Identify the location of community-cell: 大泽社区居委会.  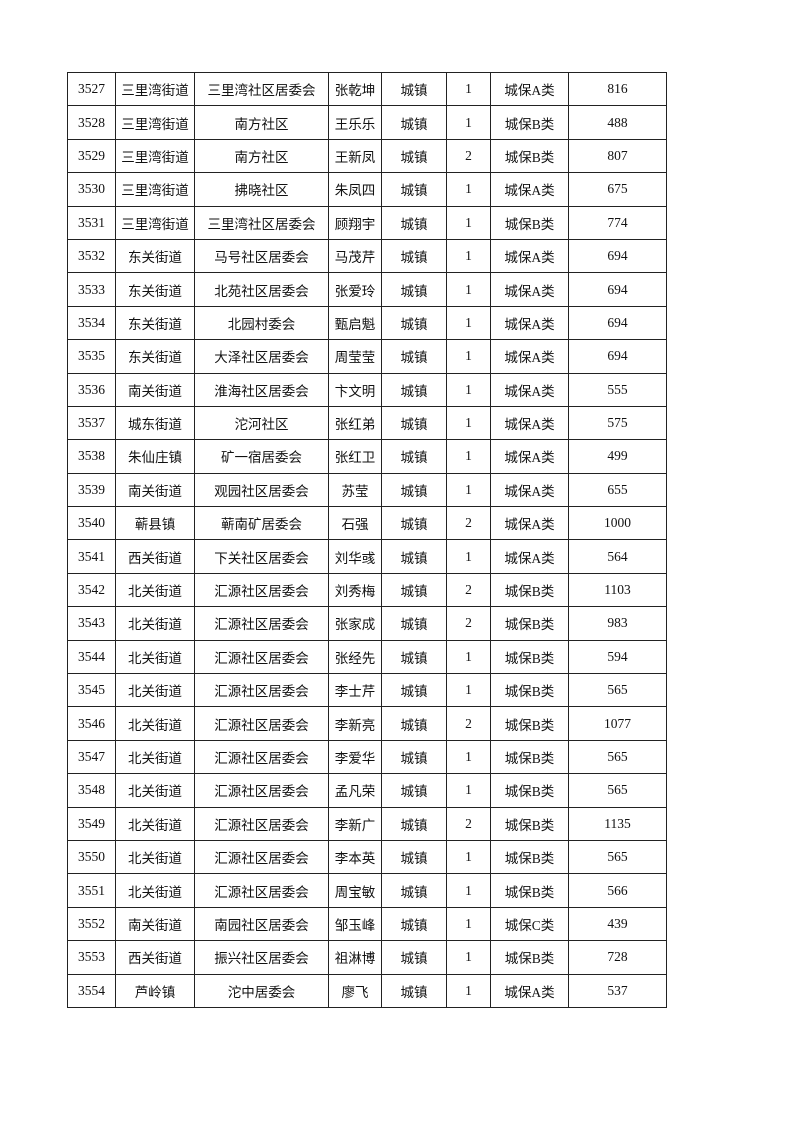
(261, 356).